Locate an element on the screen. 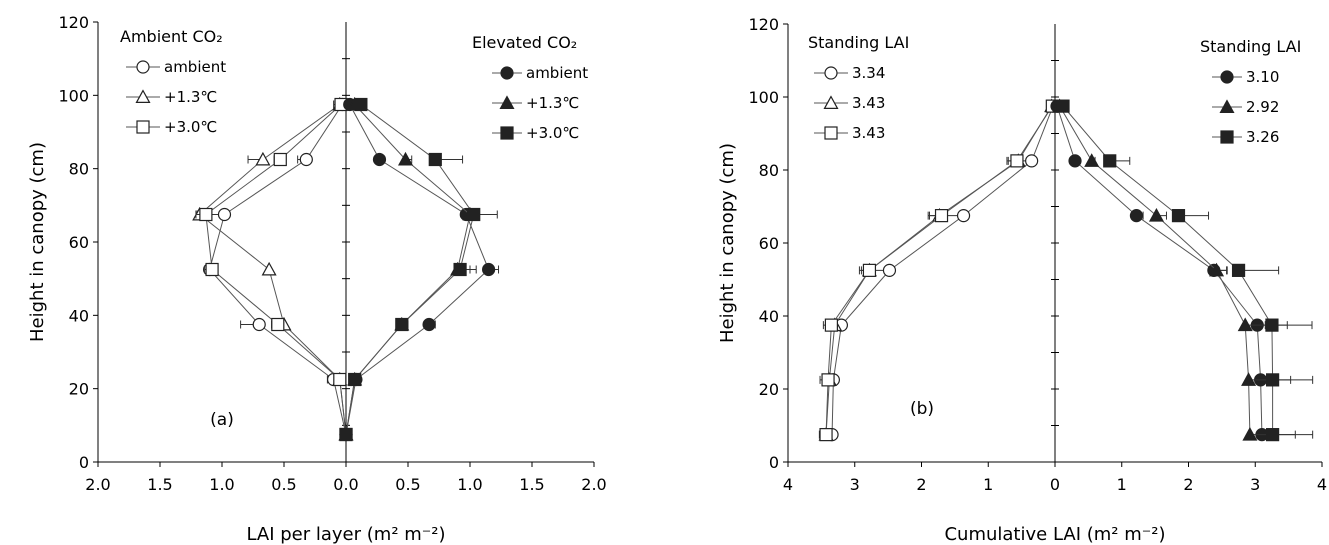  x-tick-label: 0.0 is located at coordinates (345, 484).